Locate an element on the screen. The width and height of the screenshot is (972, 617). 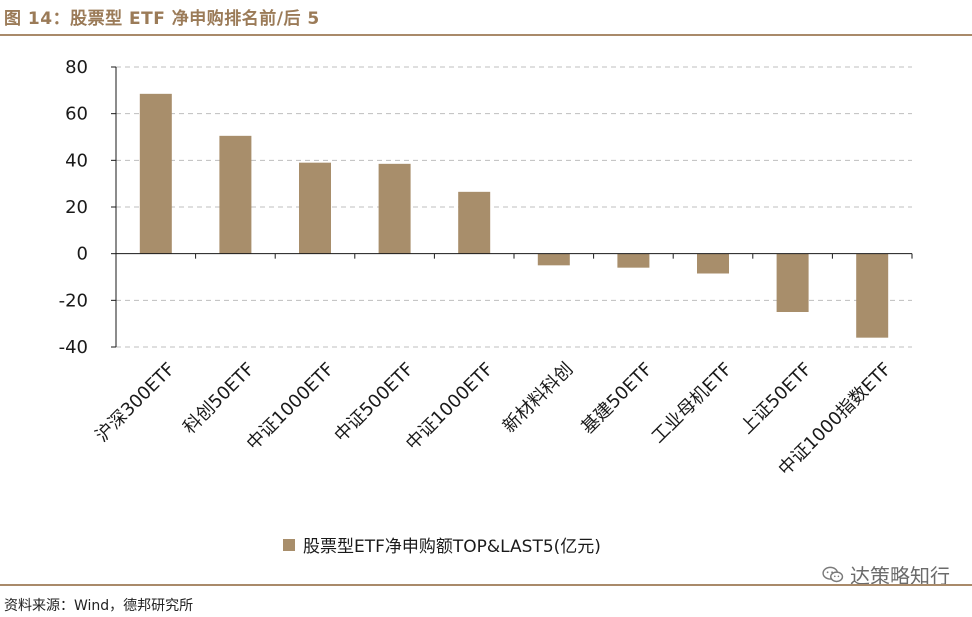
chart-legend: 股票型ETF净申购额TOP&LAST5(亿元) is located at coordinates (442, 544).